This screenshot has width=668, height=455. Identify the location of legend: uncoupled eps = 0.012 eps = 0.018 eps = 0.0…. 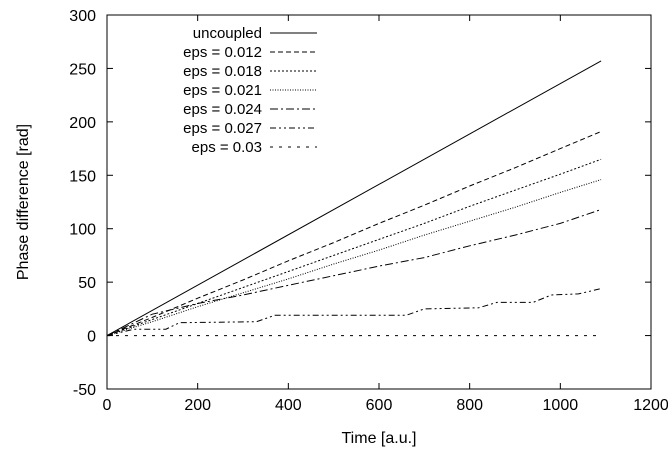
(250, 90).